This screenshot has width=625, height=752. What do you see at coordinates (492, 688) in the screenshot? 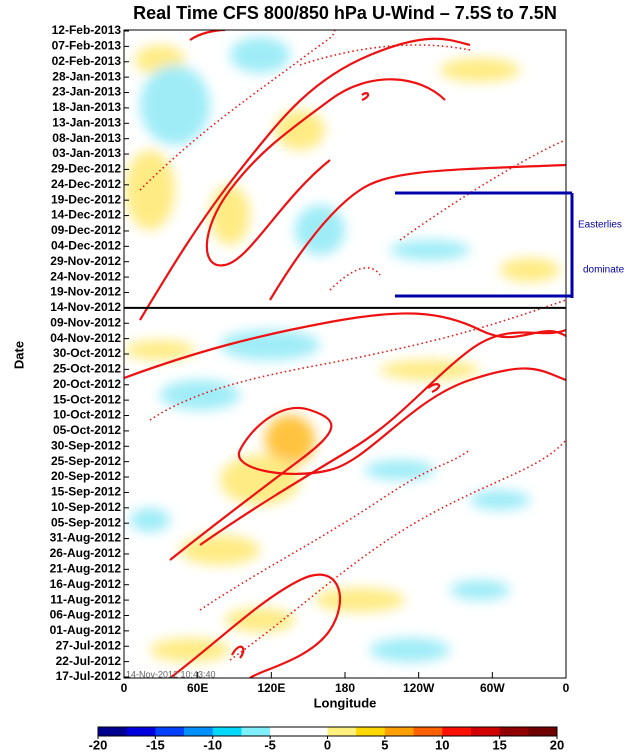
I see `x-tick-label: 60W` at bounding box center [492, 688].